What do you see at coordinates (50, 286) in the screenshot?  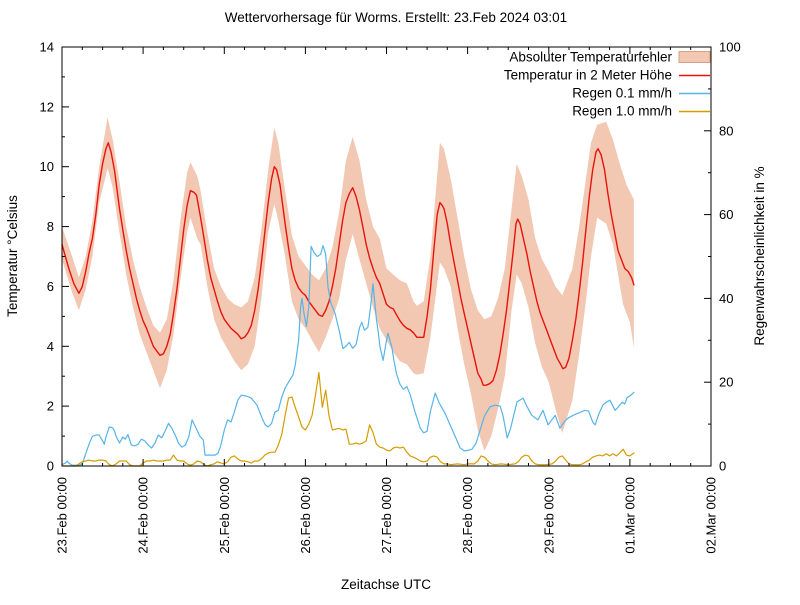 I see `y-left-tick-label: 6` at bounding box center [50, 286].